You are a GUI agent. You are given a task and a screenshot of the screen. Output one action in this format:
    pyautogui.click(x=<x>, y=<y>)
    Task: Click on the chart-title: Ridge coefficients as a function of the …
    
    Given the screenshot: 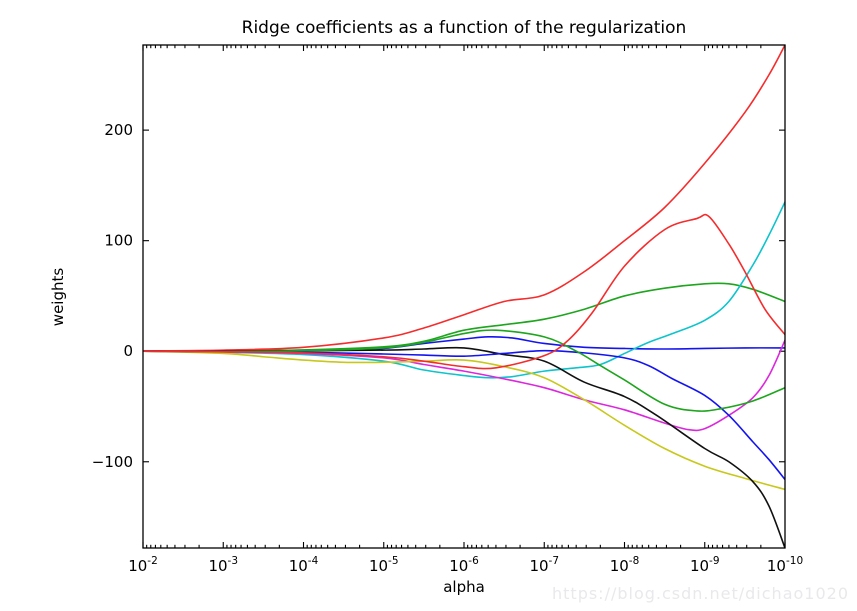 What is the action you would take?
    pyautogui.click(x=464, y=28)
    